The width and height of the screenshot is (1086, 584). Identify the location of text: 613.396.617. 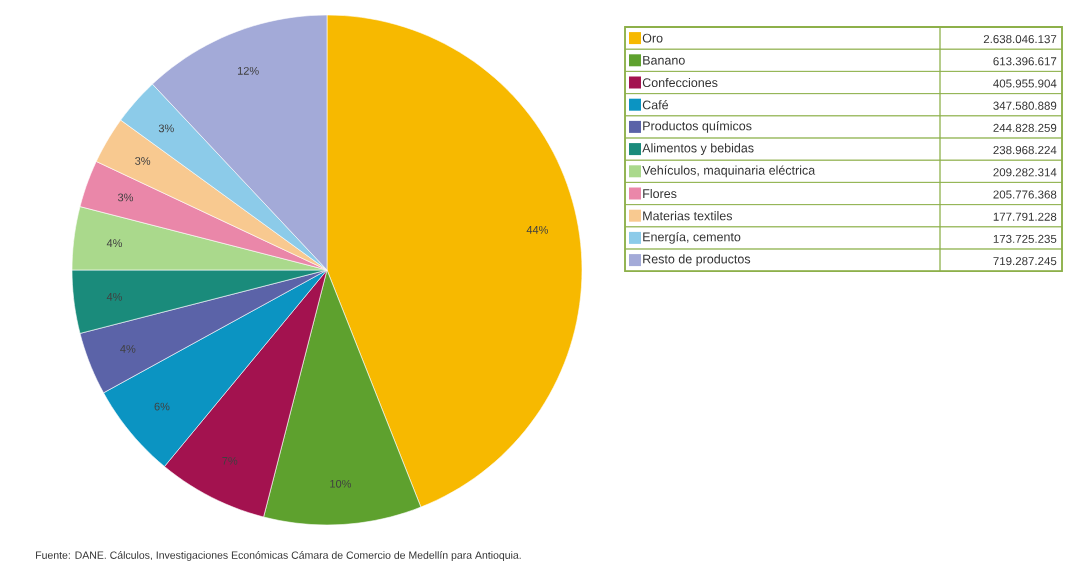
(1025, 61).